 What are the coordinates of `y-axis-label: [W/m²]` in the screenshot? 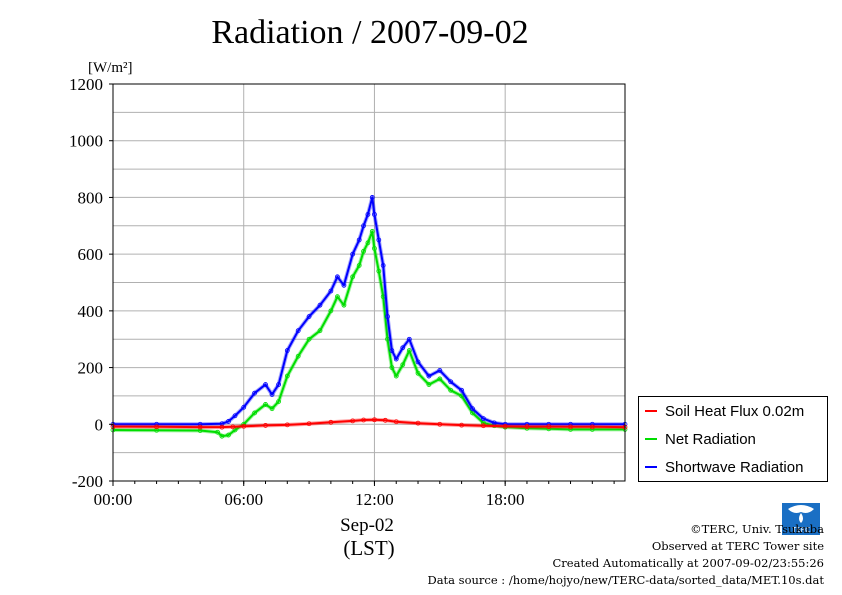 It's located at (110, 68).